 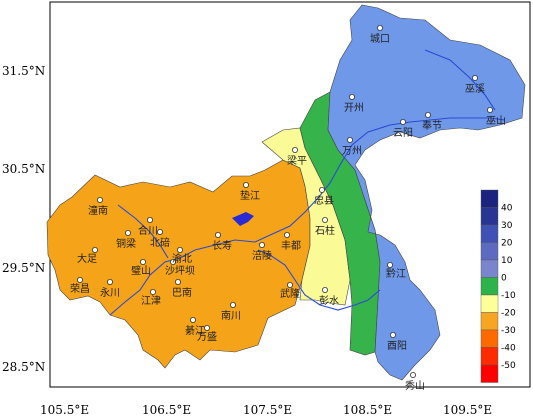 I want to click on lat-label-29-5: 29.5°N, so click(x=23, y=268).